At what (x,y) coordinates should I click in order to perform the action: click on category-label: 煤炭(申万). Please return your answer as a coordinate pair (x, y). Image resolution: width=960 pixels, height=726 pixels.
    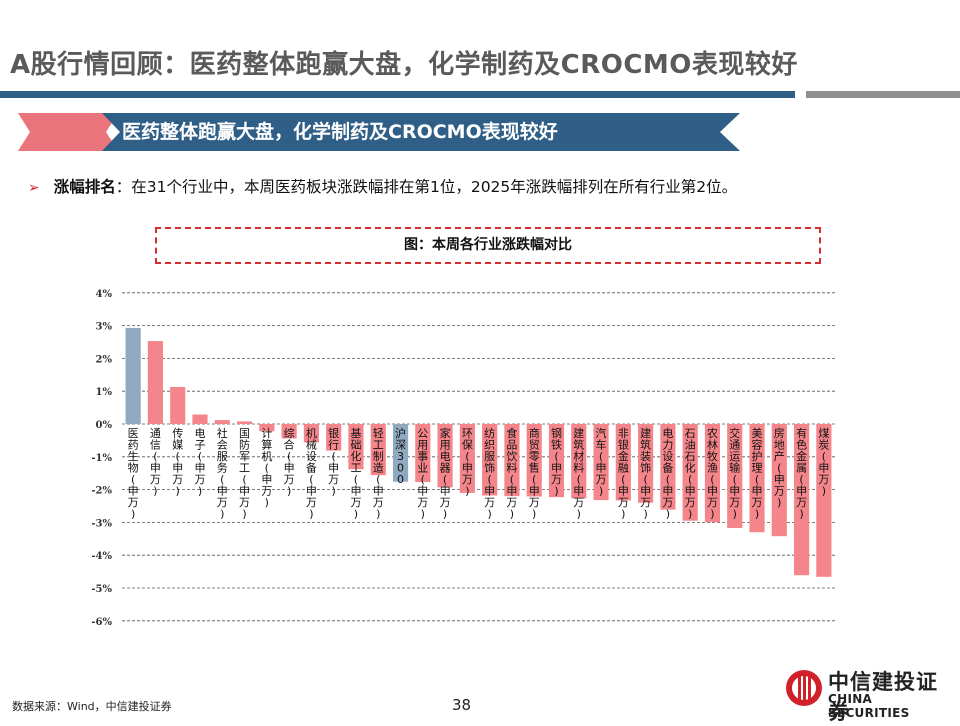
    Looking at the image, I should click on (823, 462).